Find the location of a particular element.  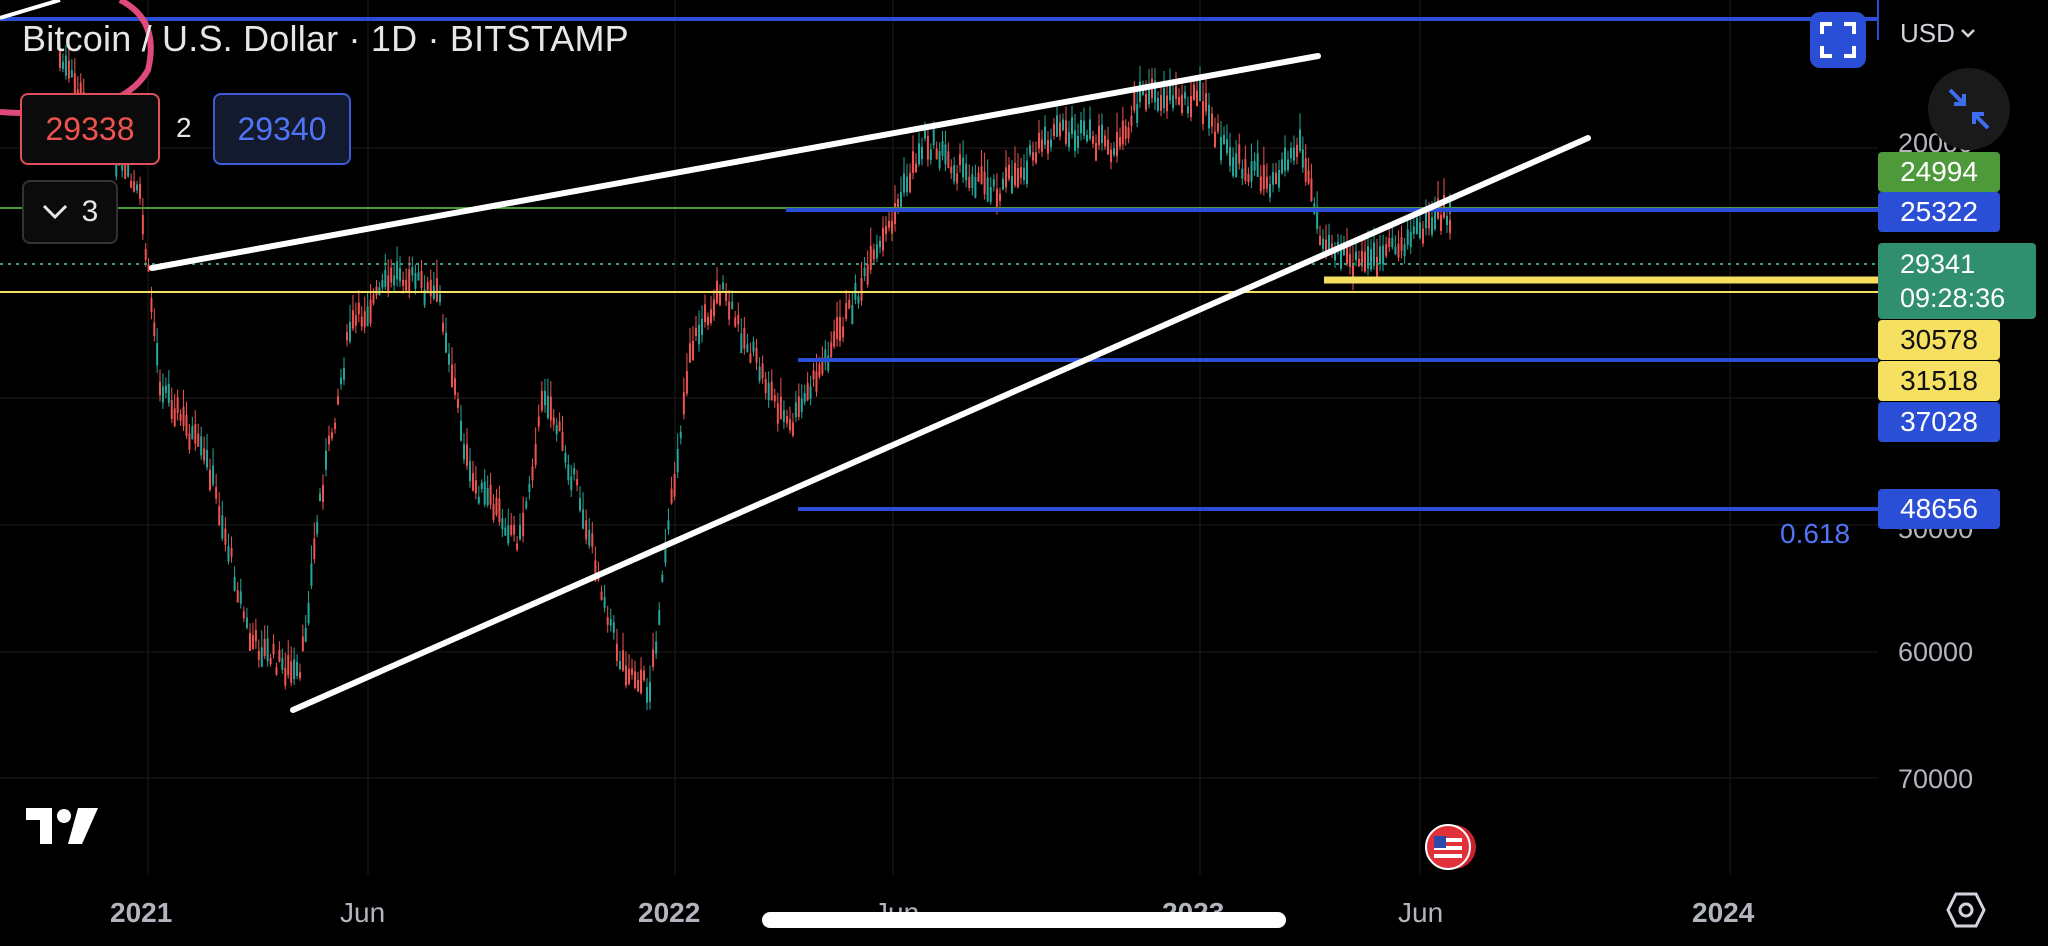

home-indicator-bar is located at coordinates (1024, 920).